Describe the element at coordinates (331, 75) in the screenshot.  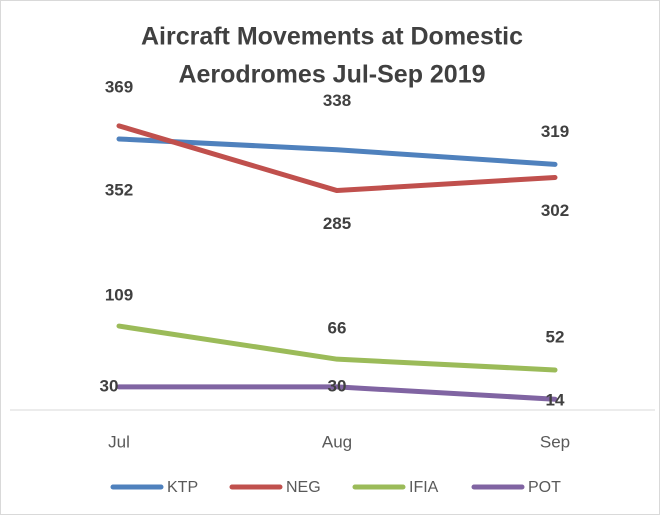
I see `chart-title: Aerodromes Jul-Sep 2019` at that location.